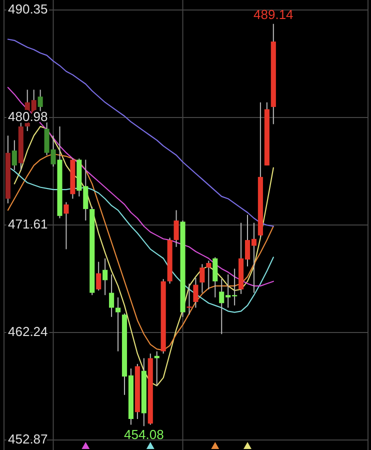 Image resolution: width=371 pixels, height=450 pixels. Describe the element at coordinates (28, 438) in the screenshot. I see `y-tick-label: 452.87` at that location.